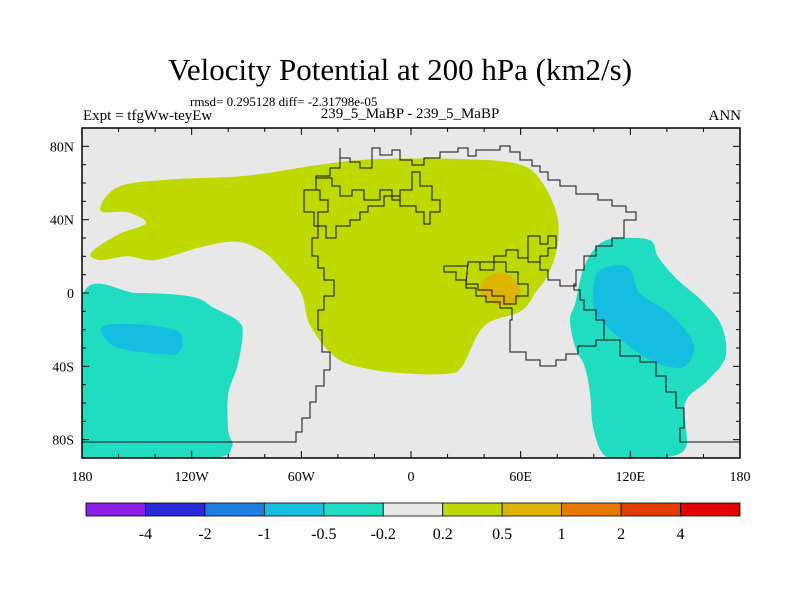 The width and height of the screenshot is (800, 600). What do you see at coordinates (383, 534) in the screenshot?
I see `colorbar-label: -0.2` at bounding box center [383, 534].